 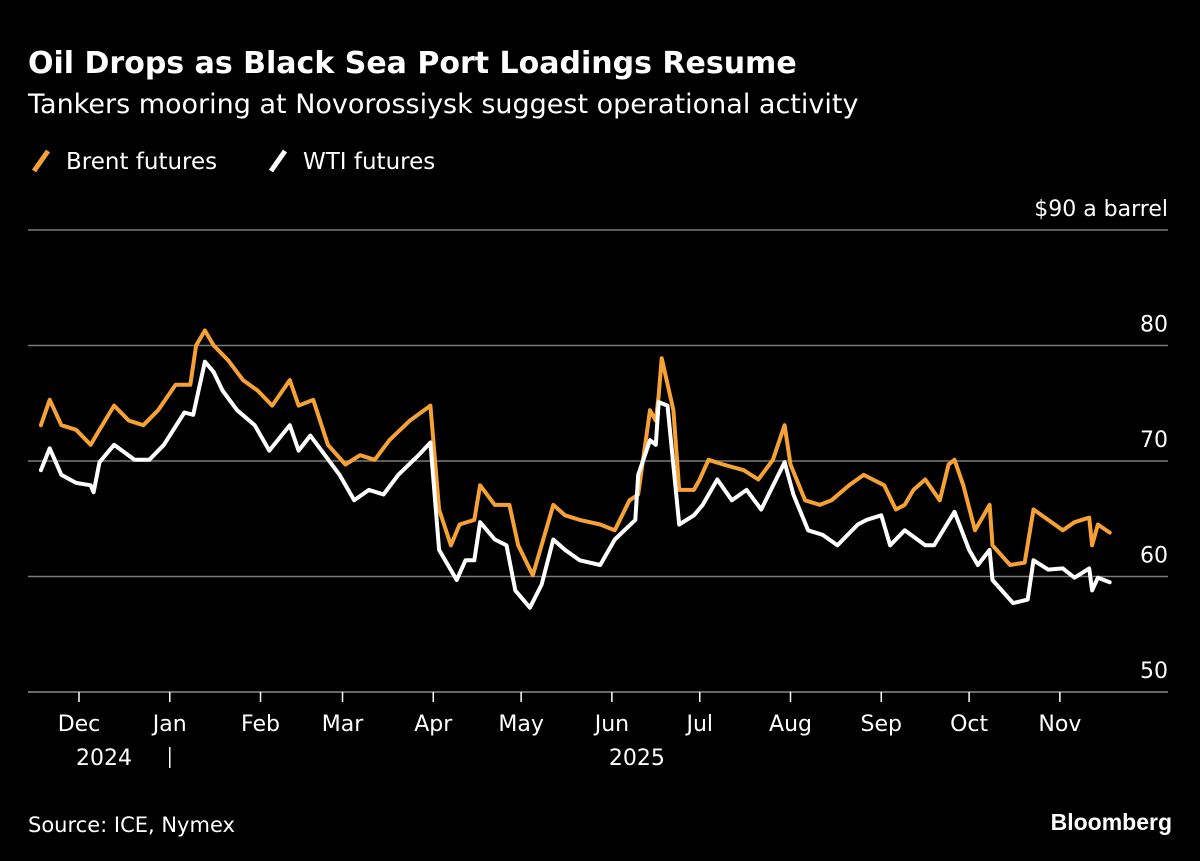 What do you see at coordinates (1111, 822) in the screenshot?
I see `bloomberg-logo: Bloomberg` at bounding box center [1111, 822].